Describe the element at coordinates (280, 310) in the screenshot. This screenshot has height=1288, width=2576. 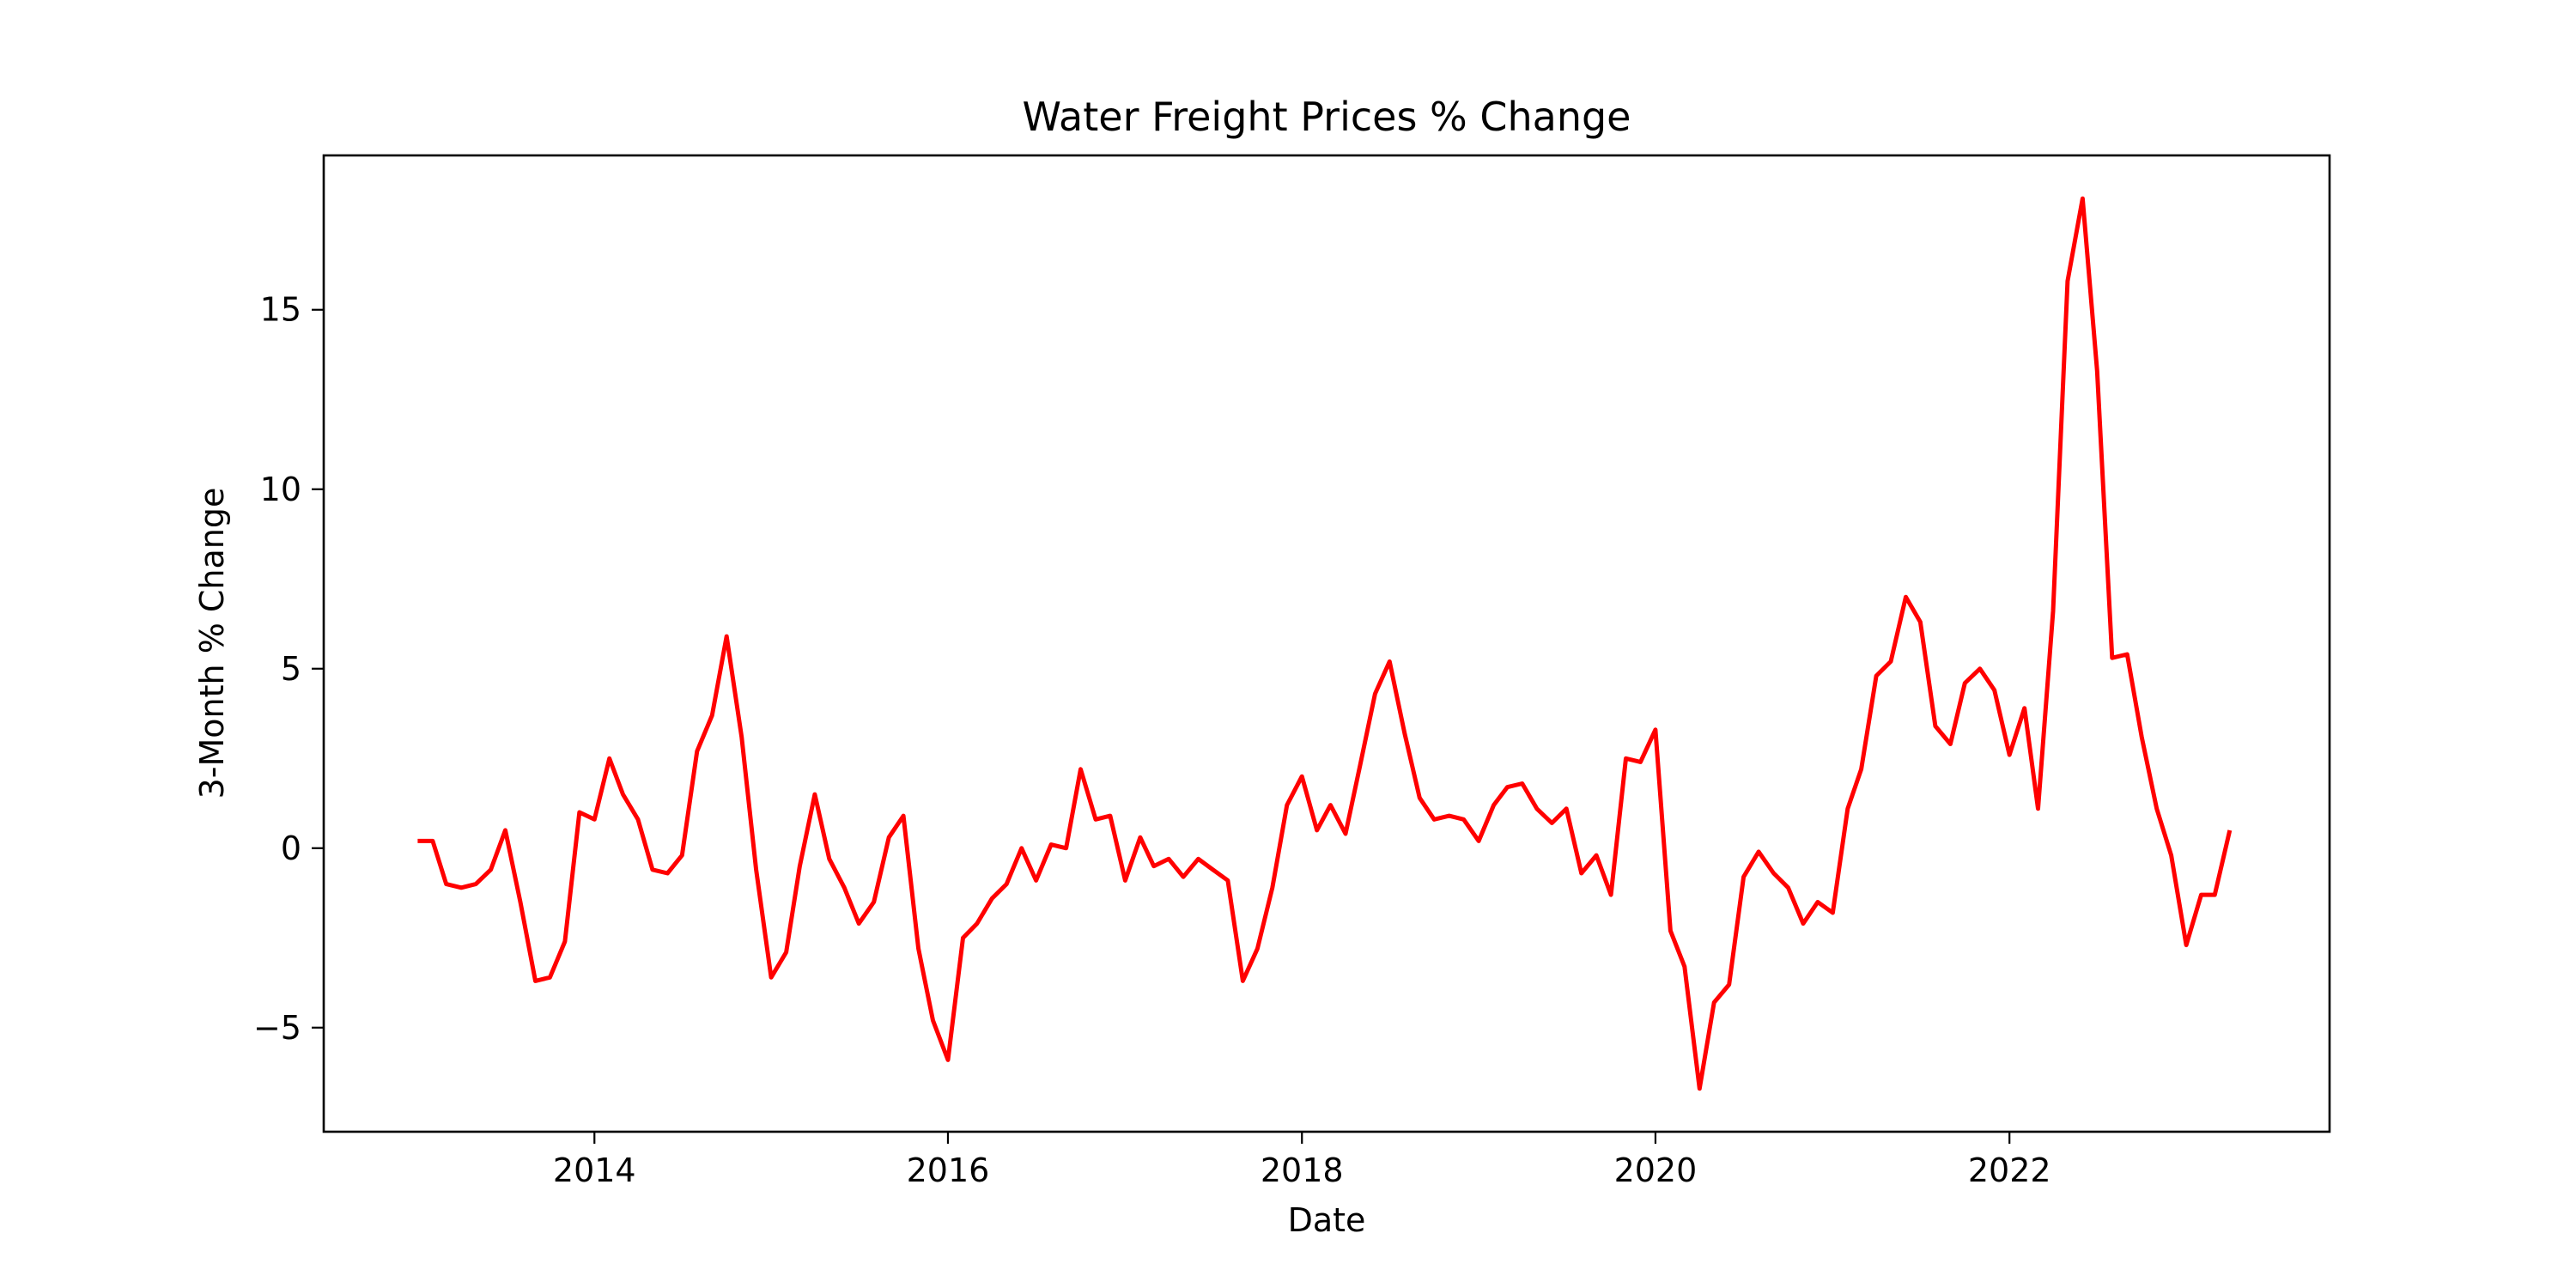
I see `y-tick-label: 15` at that location.